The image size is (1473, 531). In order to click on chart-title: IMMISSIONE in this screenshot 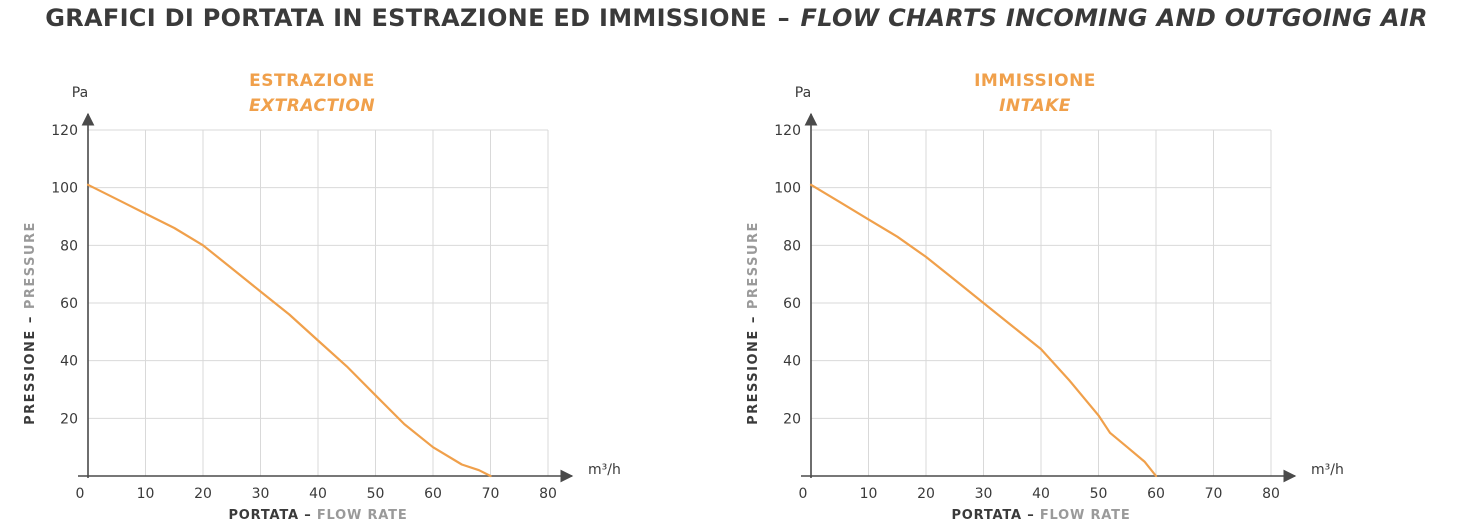, I will do `click(1035, 81)`.